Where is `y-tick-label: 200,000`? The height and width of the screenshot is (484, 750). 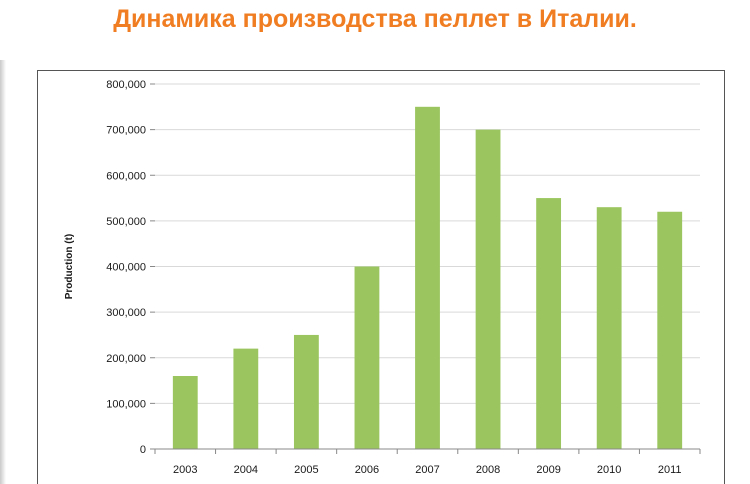 y-tick-label: 200,000 is located at coordinates (126, 359).